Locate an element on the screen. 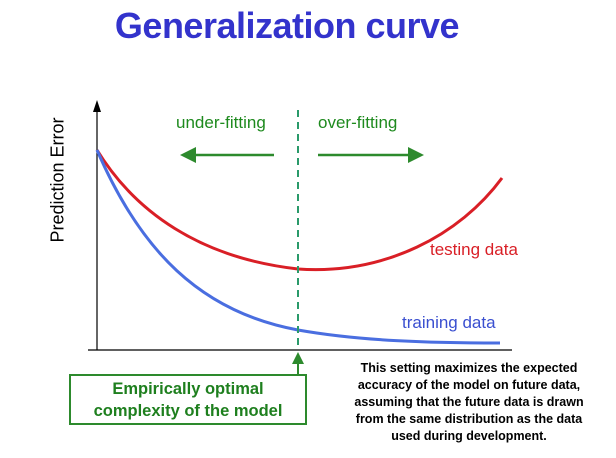  under-fitting-label: under-fitting is located at coordinates (221, 122).